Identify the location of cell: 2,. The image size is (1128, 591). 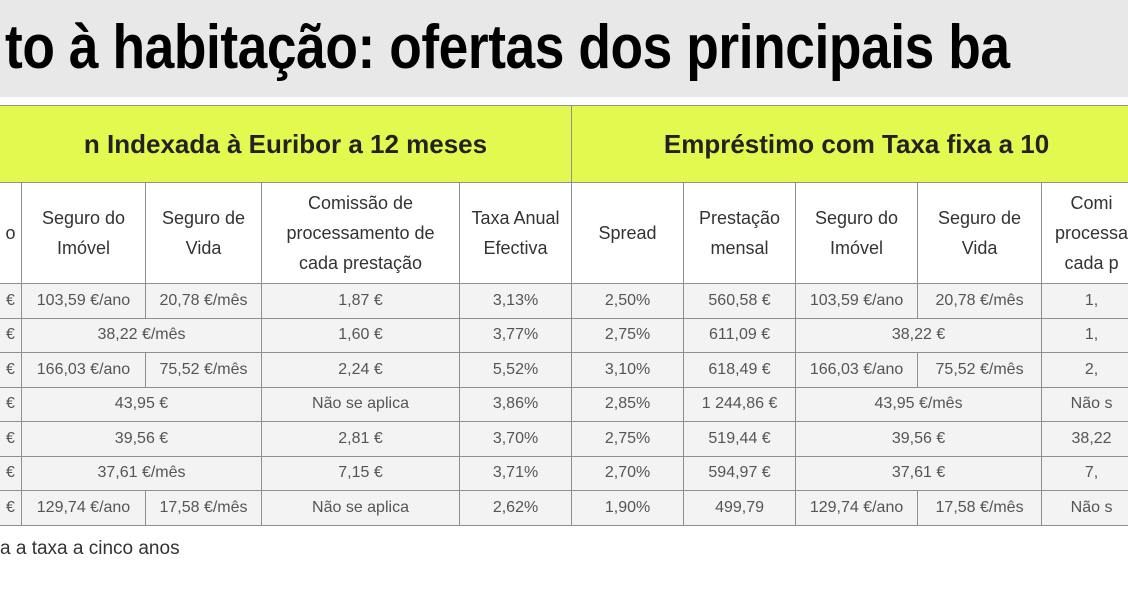
(1084, 370).